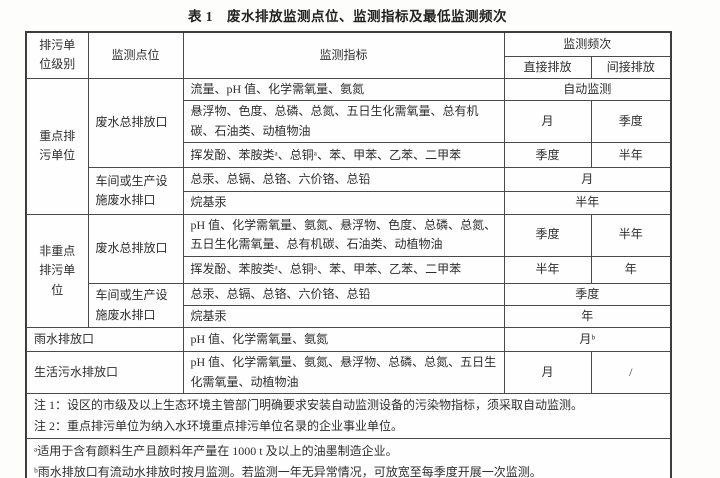  Describe the element at coordinates (587, 89) in the screenshot. I see `cell-frequency-span: 自动监测` at that location.